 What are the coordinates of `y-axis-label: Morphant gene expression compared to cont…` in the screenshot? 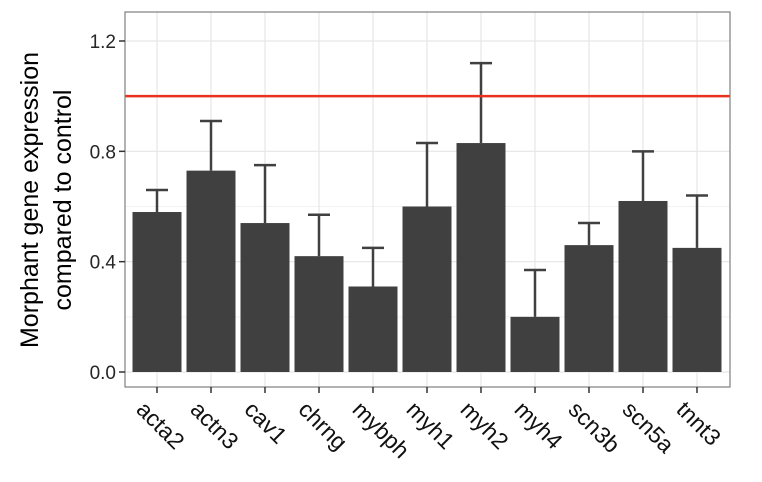 It's located at (46, 200).